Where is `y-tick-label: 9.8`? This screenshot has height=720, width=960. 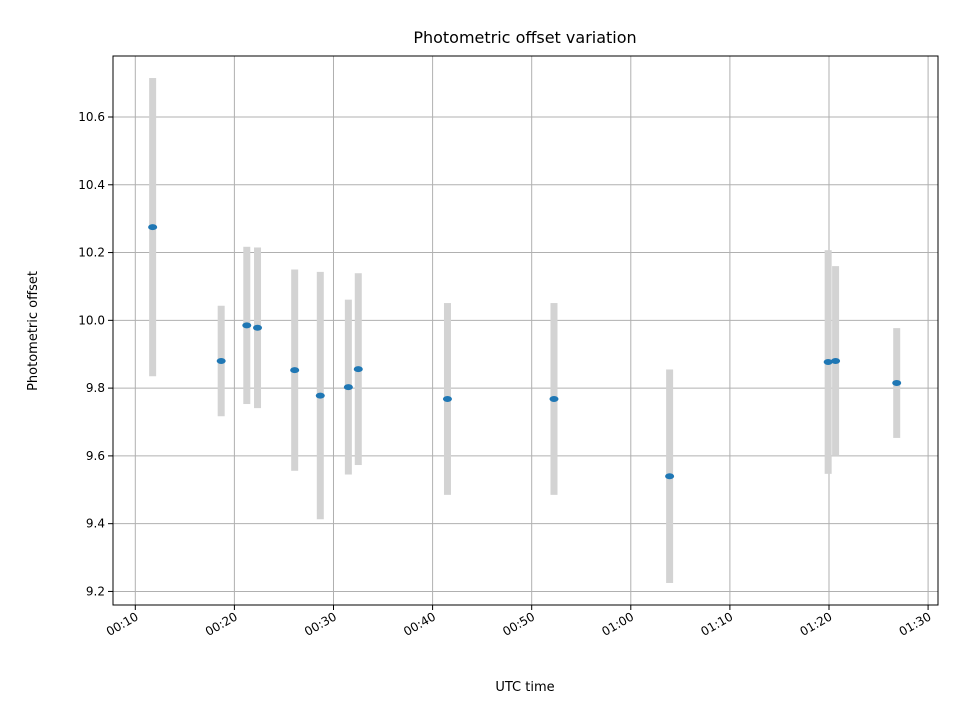
y-tick-label: 9.8 is located at coordinates (95, 388).